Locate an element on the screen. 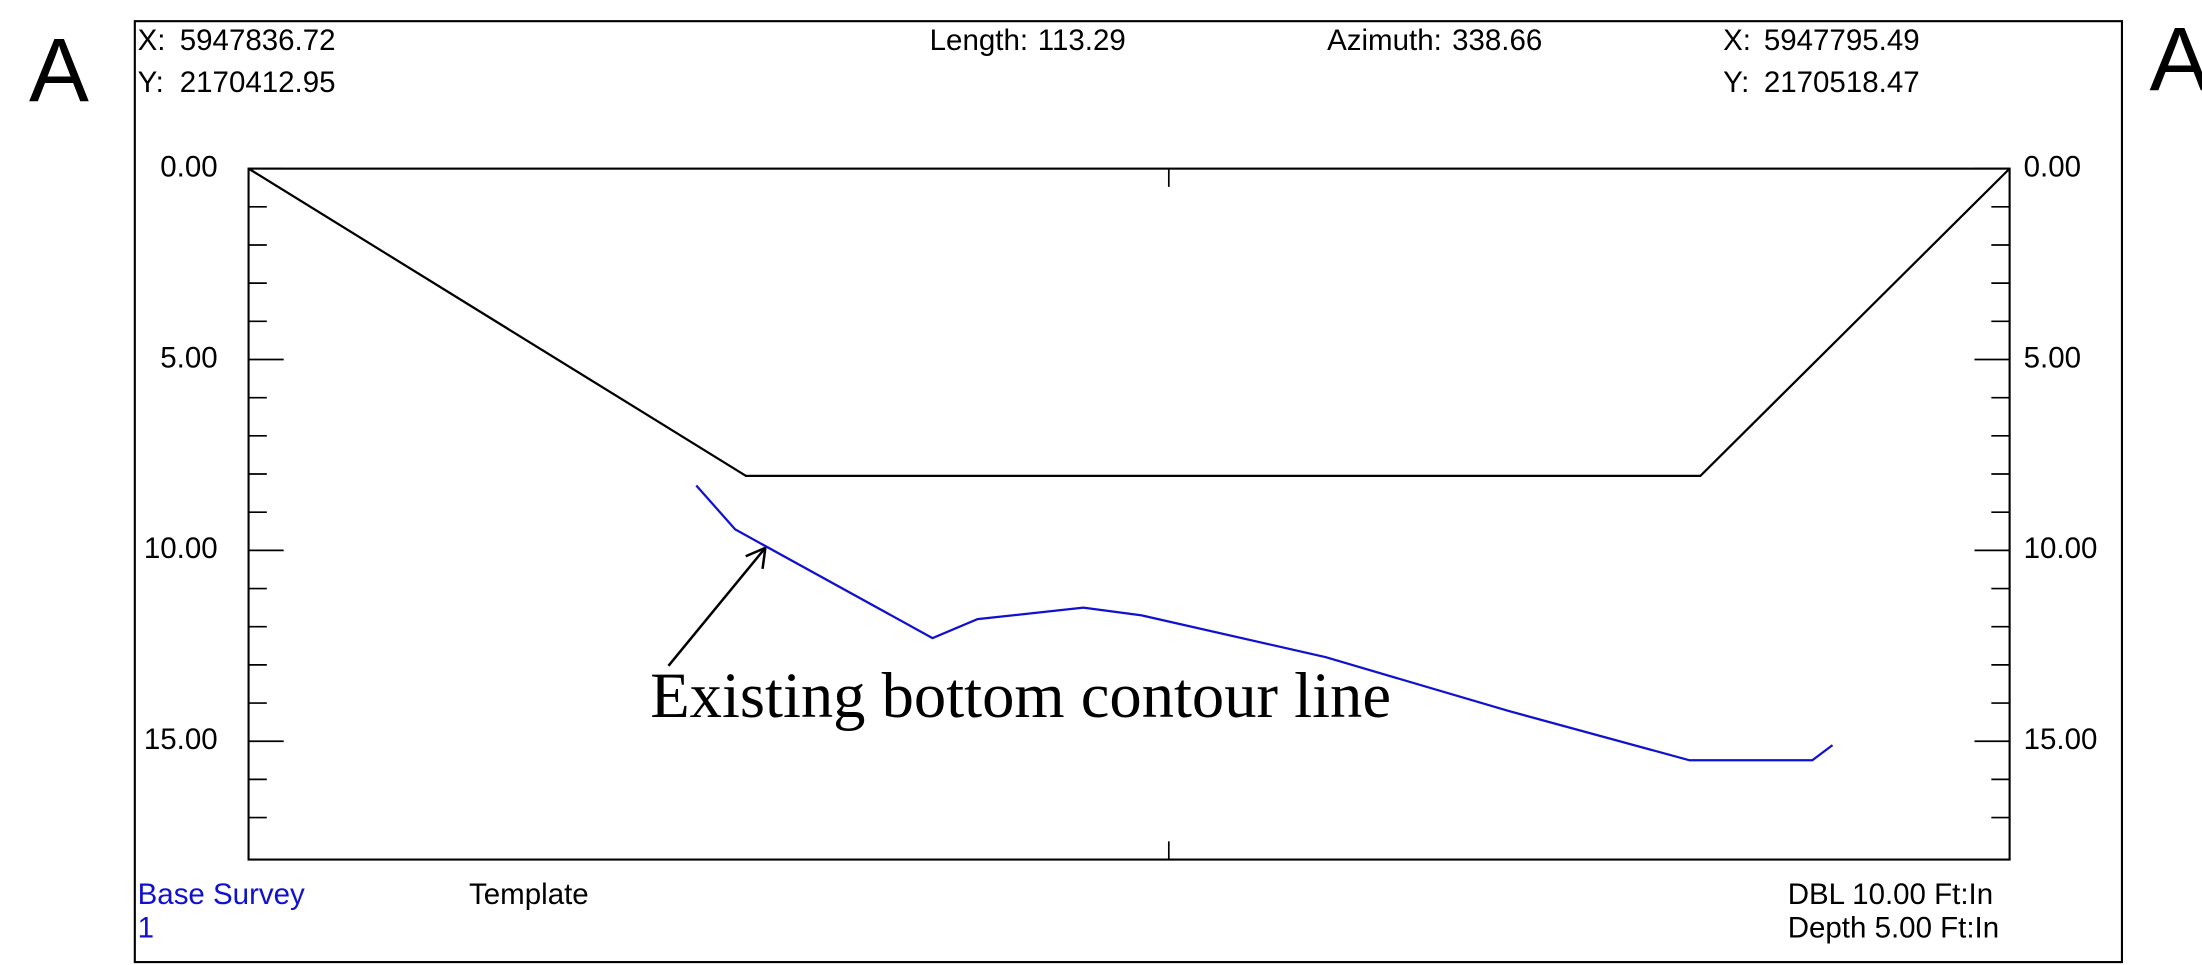  profile-line is located at coordinates (1264, 623).